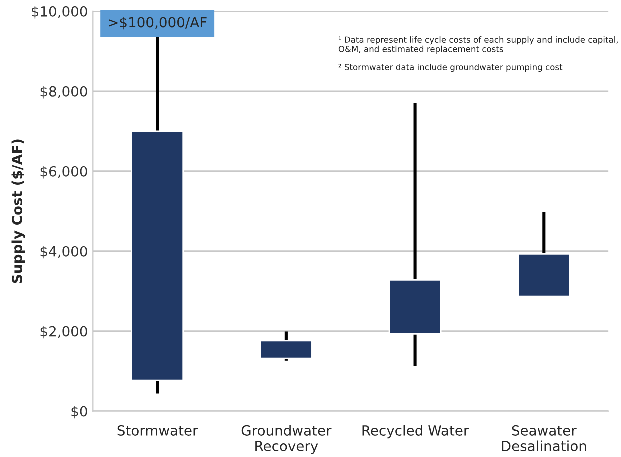  What do you see at coordinates (64, 252) in the screenshot?
I see `y-tick-label: $4,000` at bounding box center [64, 252].